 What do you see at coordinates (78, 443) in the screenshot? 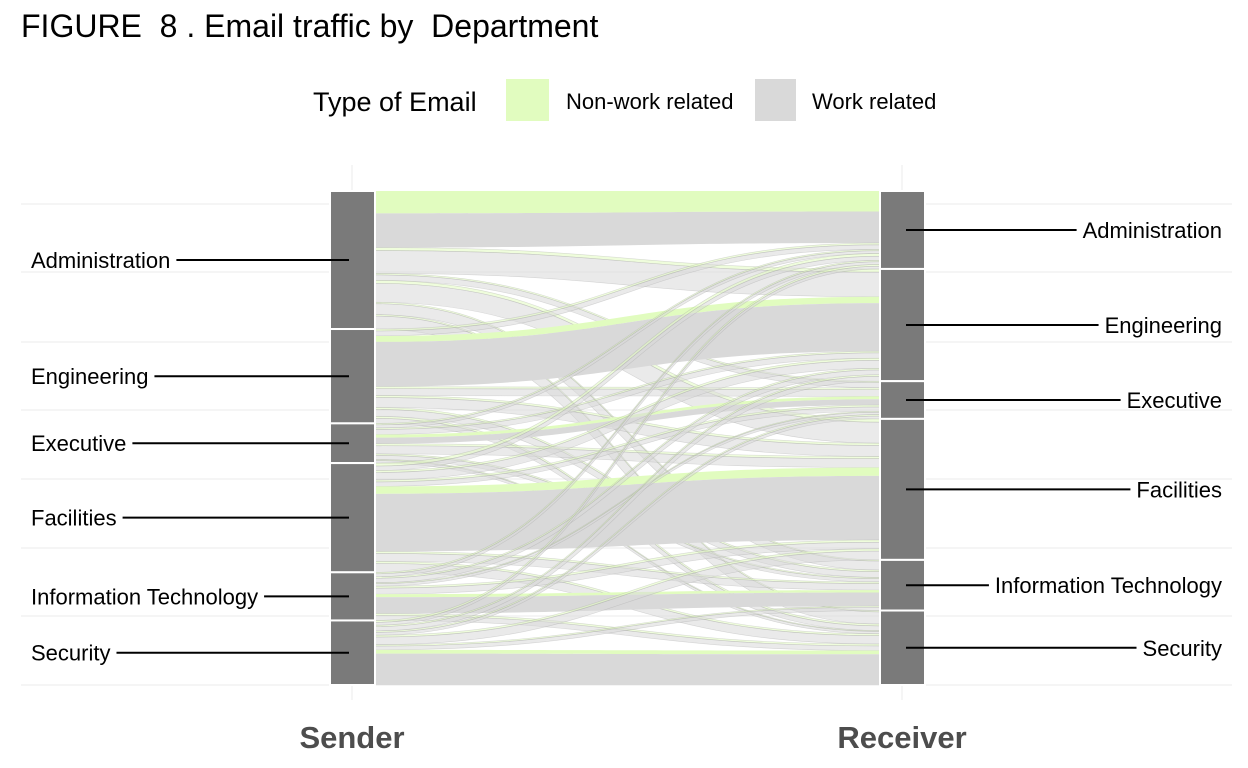
I see `sender-label-executive: Executive` at bounding box center [78, 443].